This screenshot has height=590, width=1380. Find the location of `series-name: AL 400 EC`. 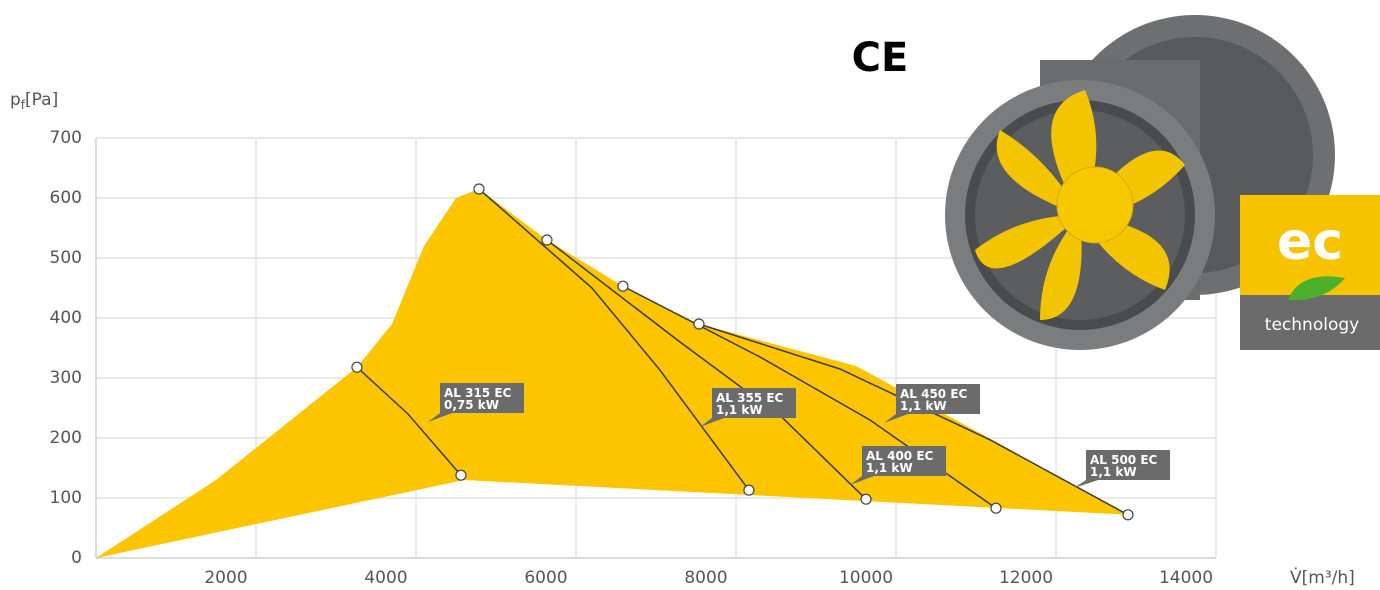

series-name: AL 400 EC is located at coordinates (900, 456).